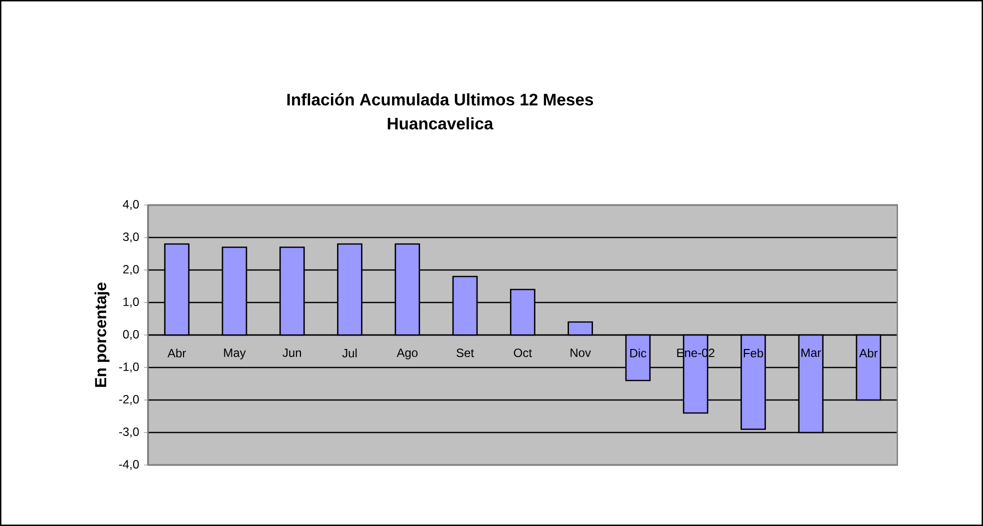  I want to click on x-tick-label: Set, so click(465, 353).